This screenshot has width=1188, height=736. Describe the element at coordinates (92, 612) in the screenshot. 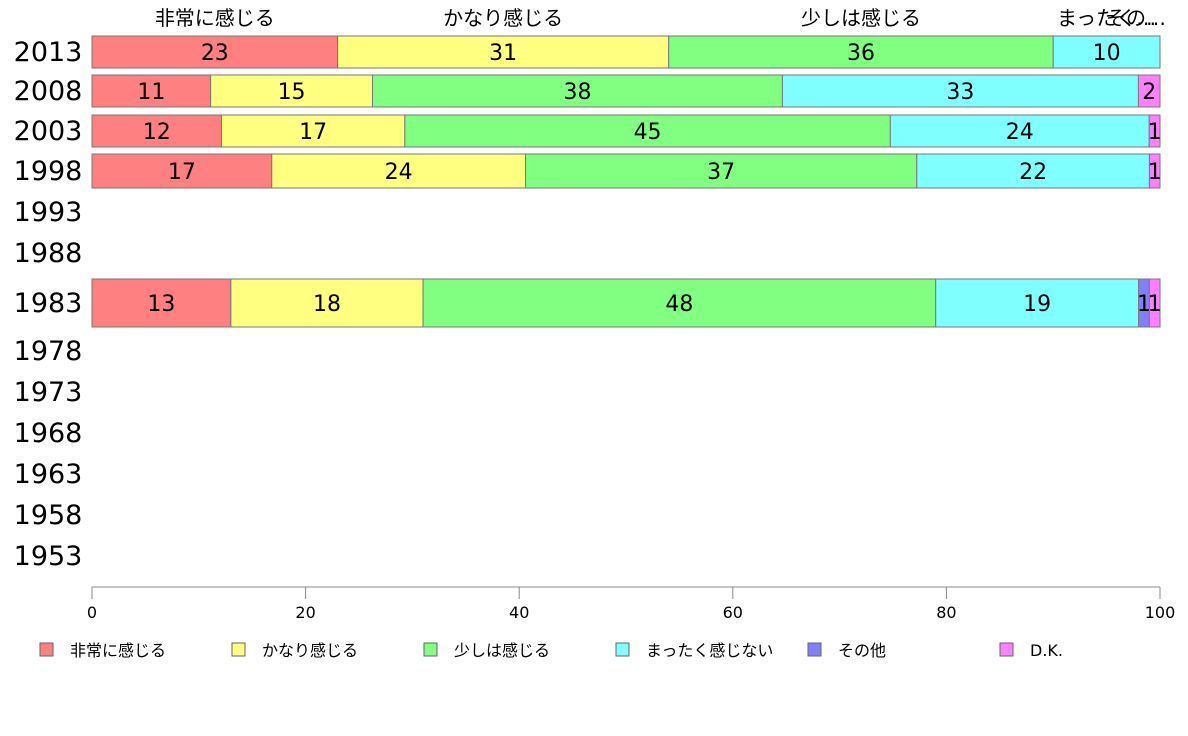

I see `x-tick-label-0: 0` at that location.